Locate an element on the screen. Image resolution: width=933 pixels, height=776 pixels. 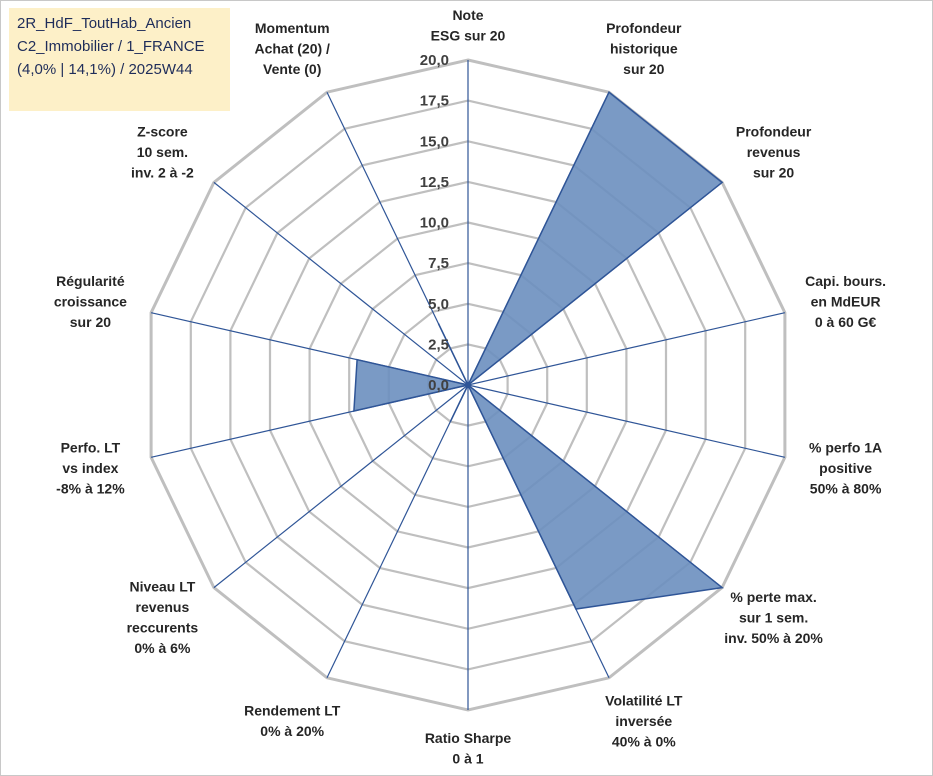
axis-label-9: Rendement LT 0% à 20% is located at coordinates (292, 721).